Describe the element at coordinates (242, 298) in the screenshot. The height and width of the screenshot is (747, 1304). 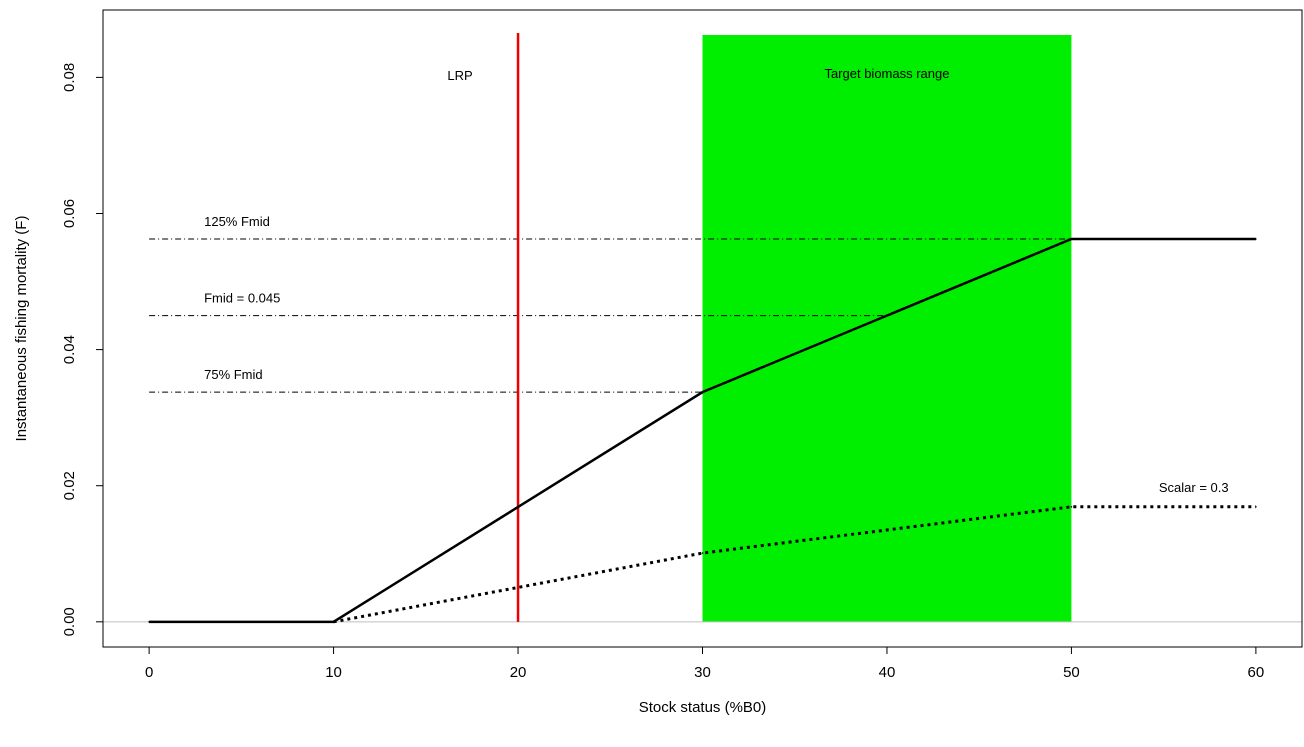
I see `reference-line-label-2: Fmid = 0.045` at that location.